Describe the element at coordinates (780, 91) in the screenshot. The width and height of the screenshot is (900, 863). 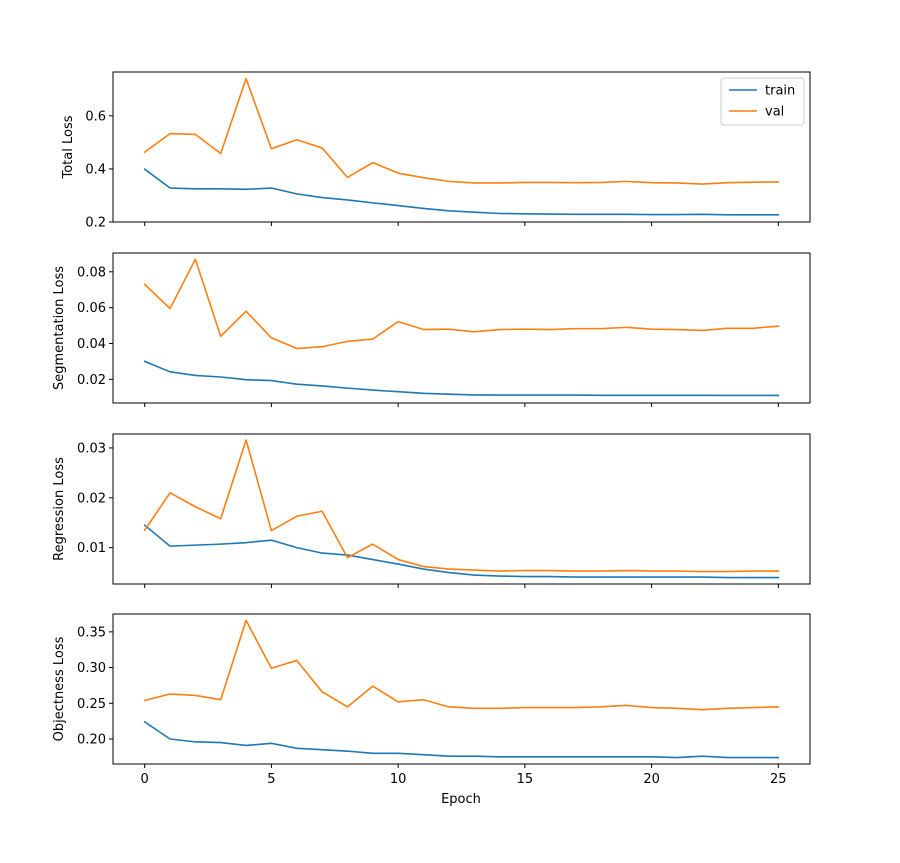
I see `legend-train-label: train` at that location.